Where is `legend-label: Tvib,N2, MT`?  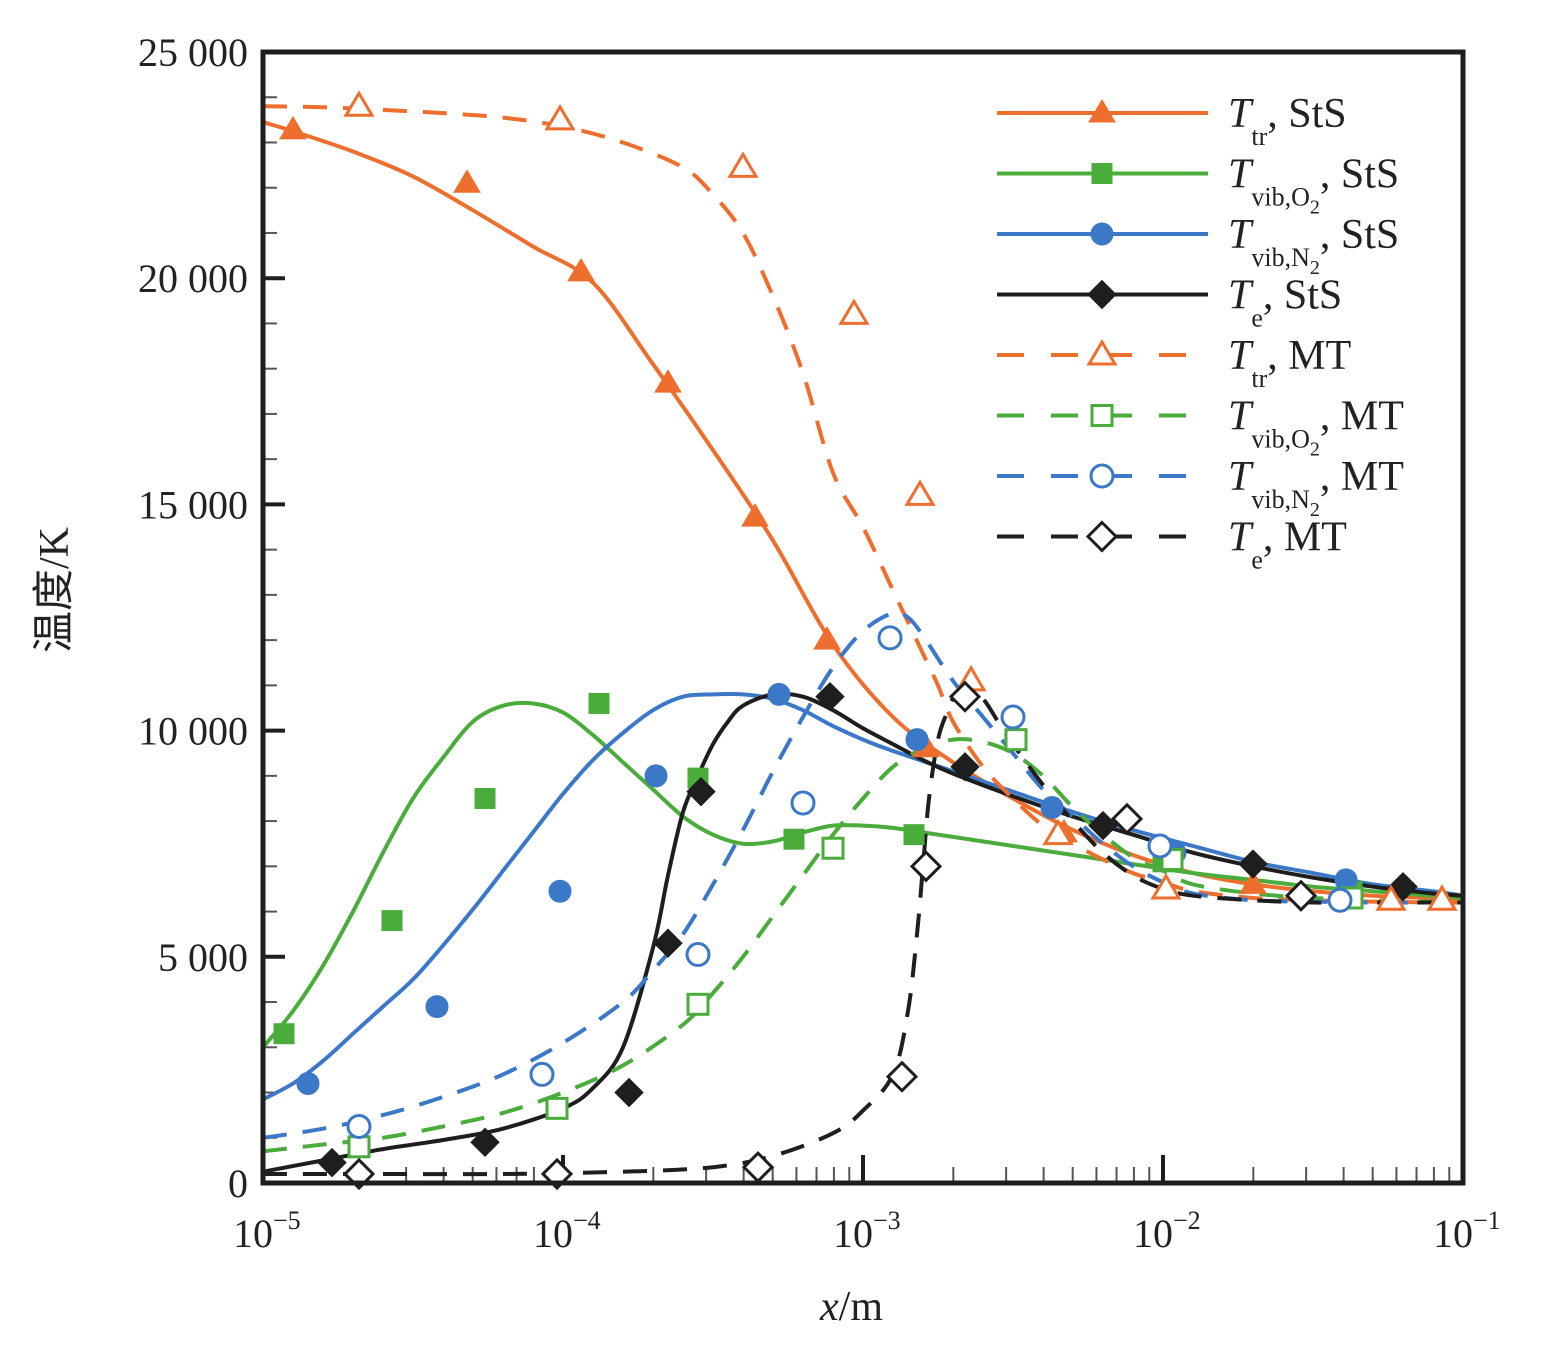 legend-label: Tvib,N2, MT is located at coordinates (1316, 487).